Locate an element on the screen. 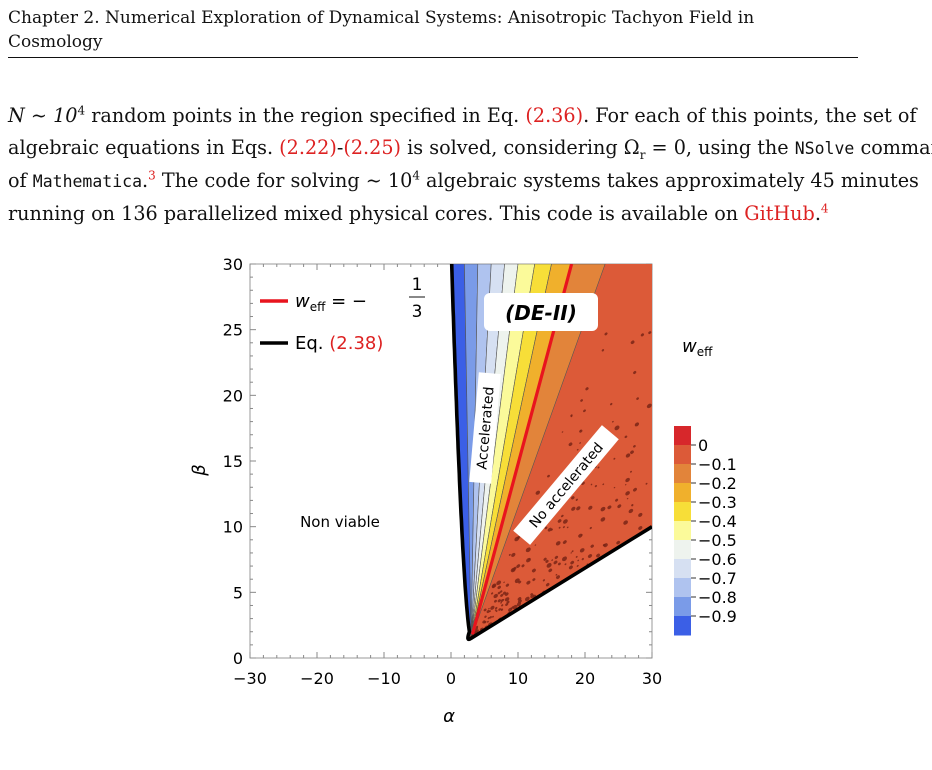 The height and width of the screenshot is (770, 932). footnote-link: 4 is located at coordinates (824, 208).